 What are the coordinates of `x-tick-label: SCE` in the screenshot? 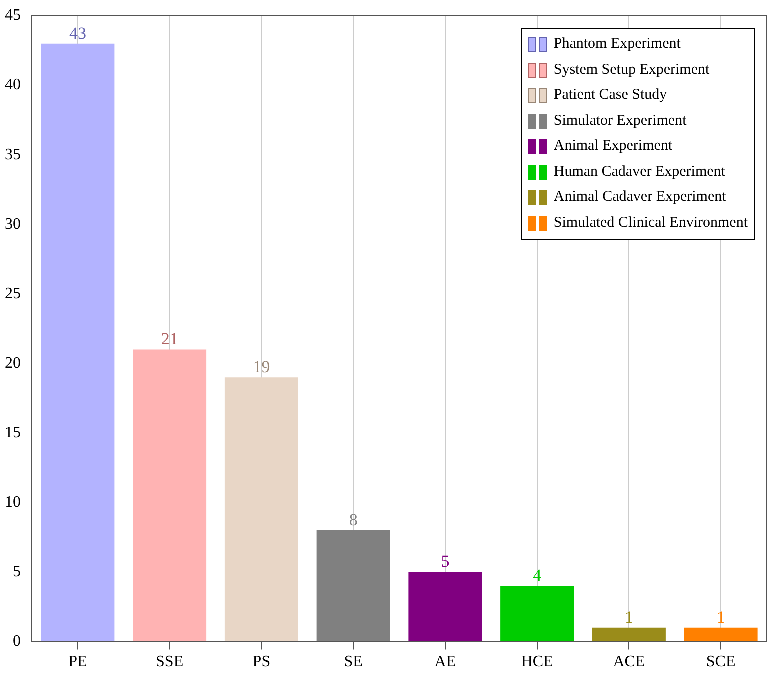 It's located at (721, 662).